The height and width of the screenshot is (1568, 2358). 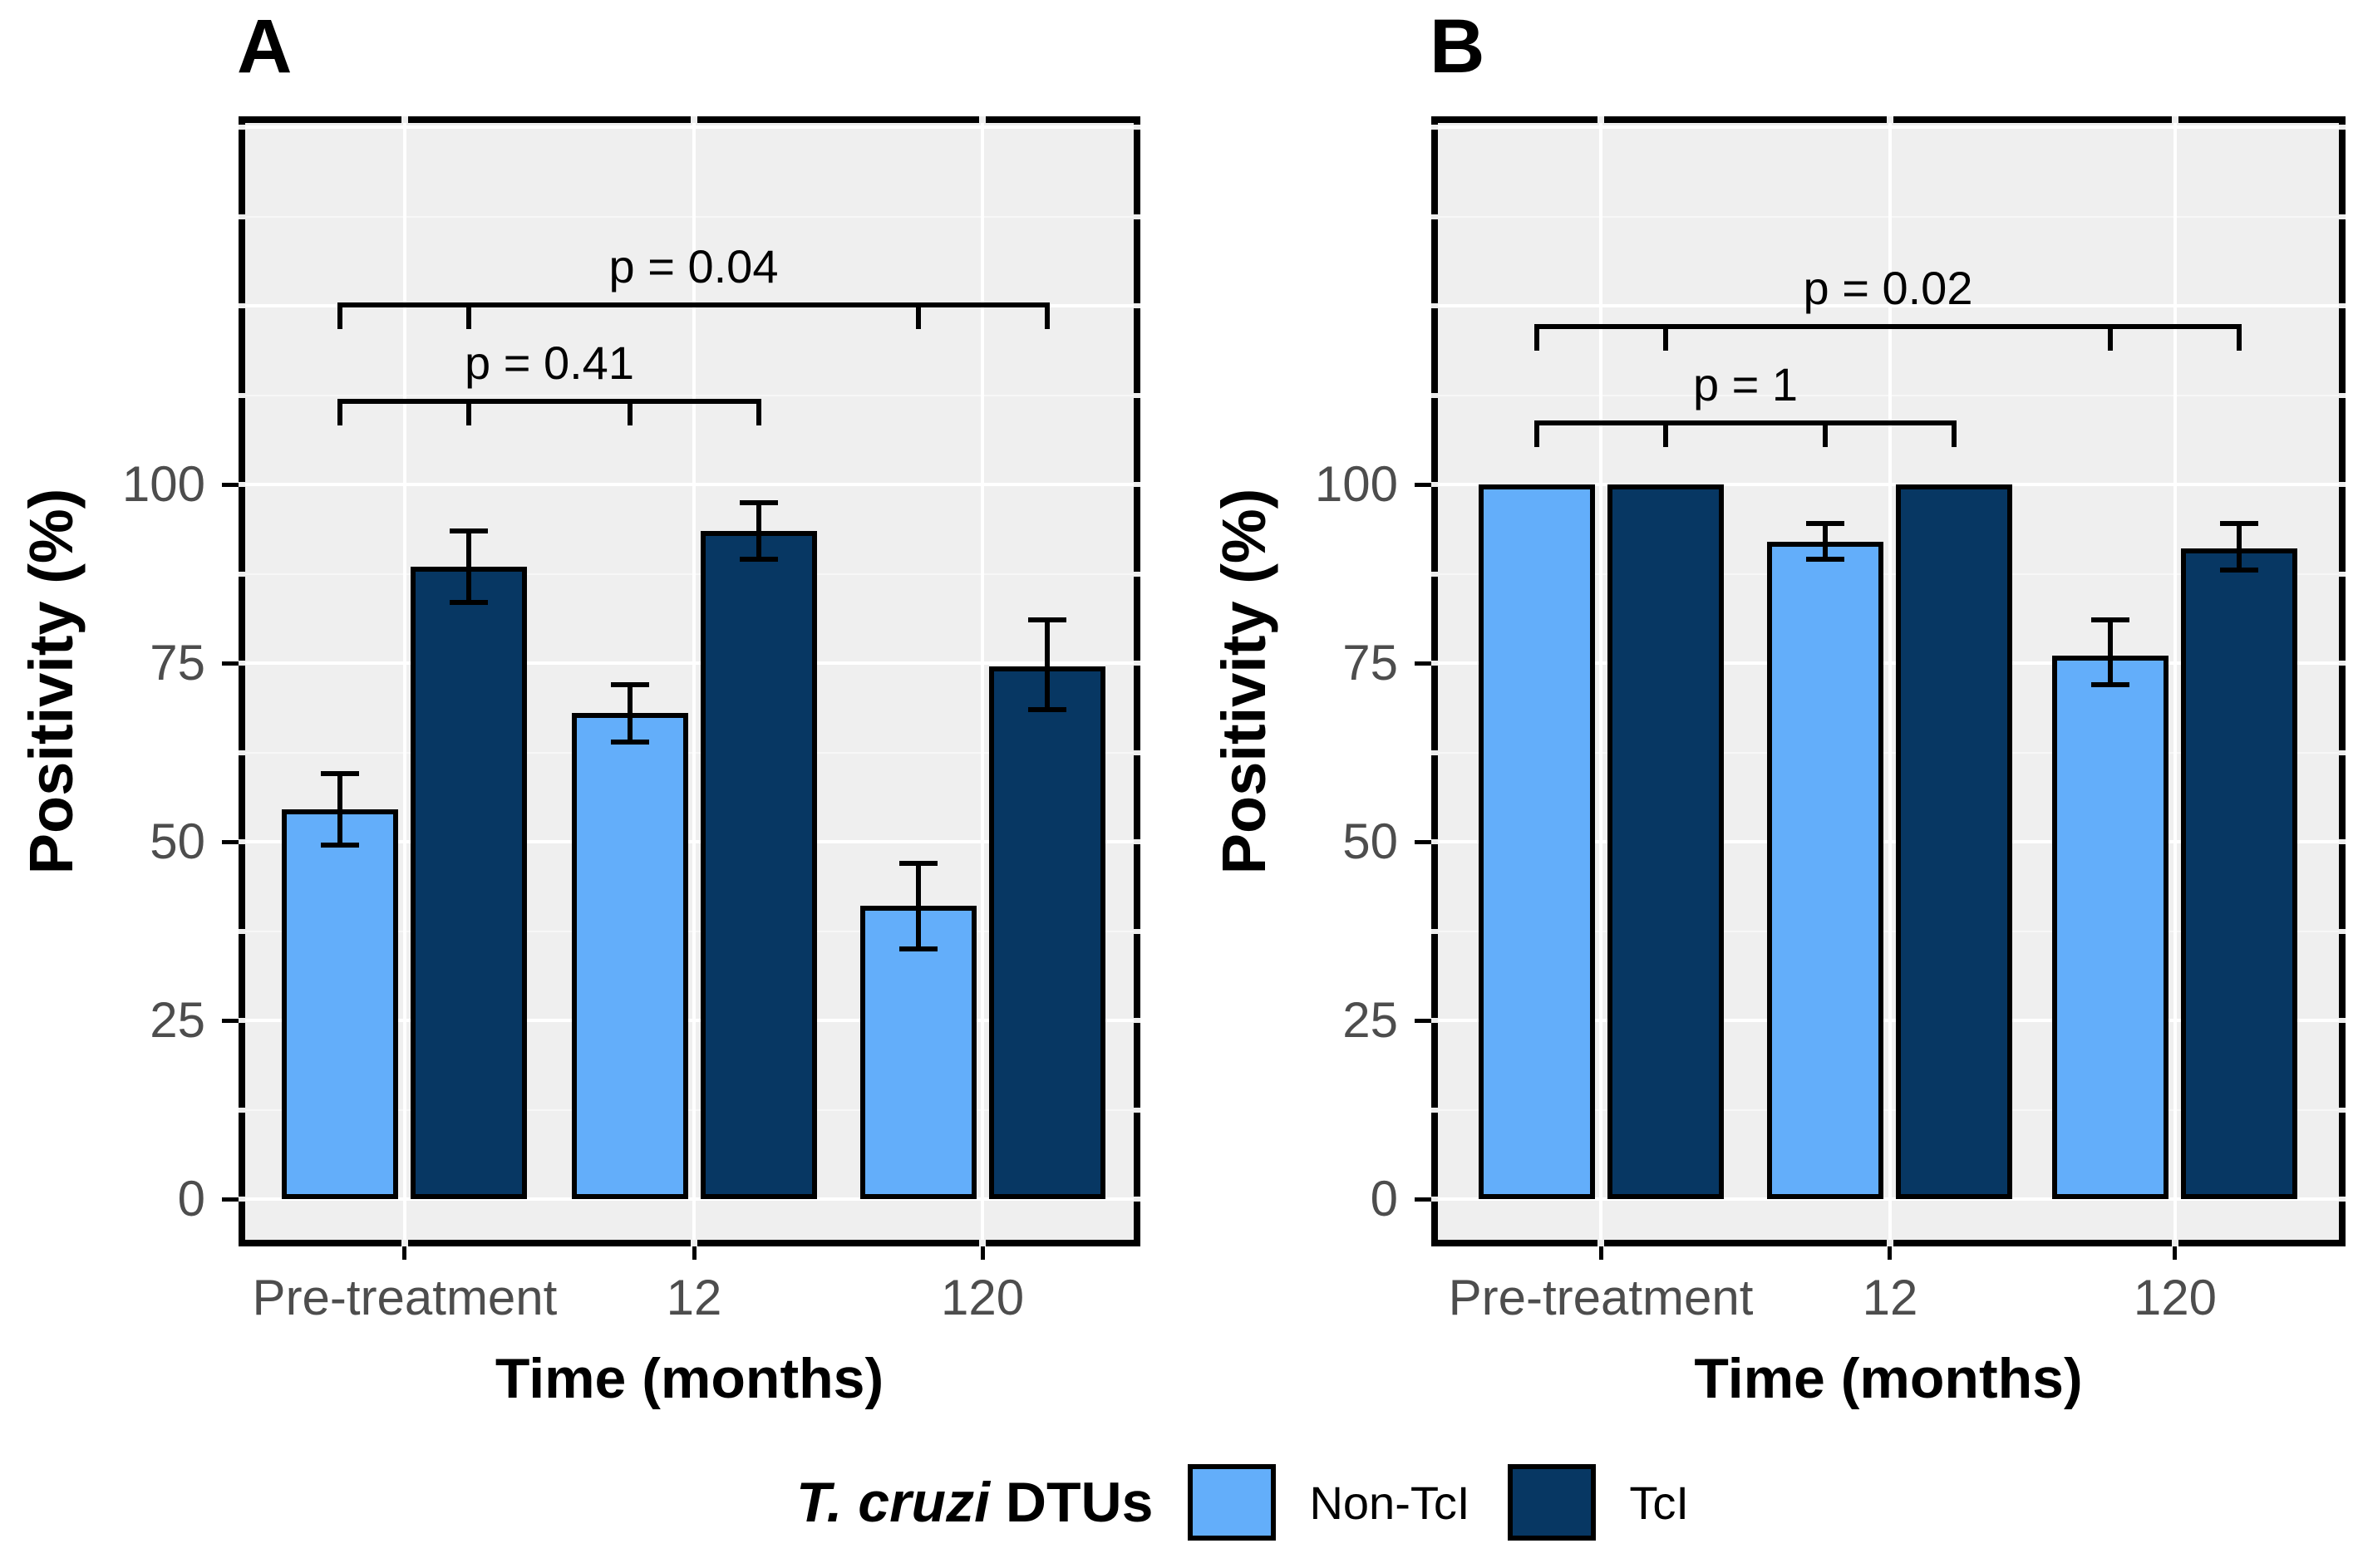 I want to click on panel-border-top, so click(x=689, y=119).